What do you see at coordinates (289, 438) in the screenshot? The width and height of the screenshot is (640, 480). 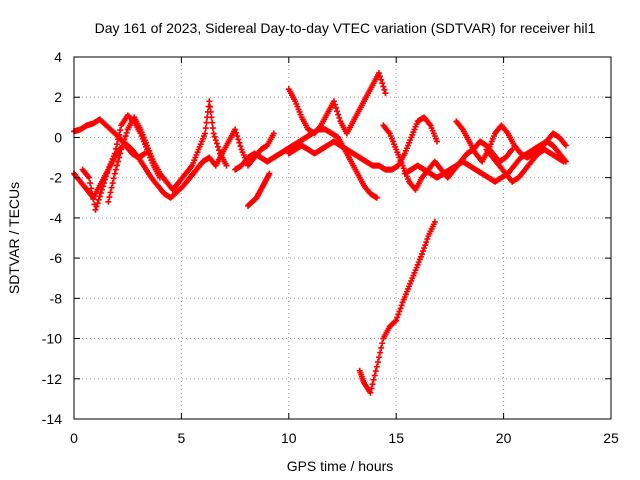 I see `x-tick-label: 10` at bounding box center [289, 438].